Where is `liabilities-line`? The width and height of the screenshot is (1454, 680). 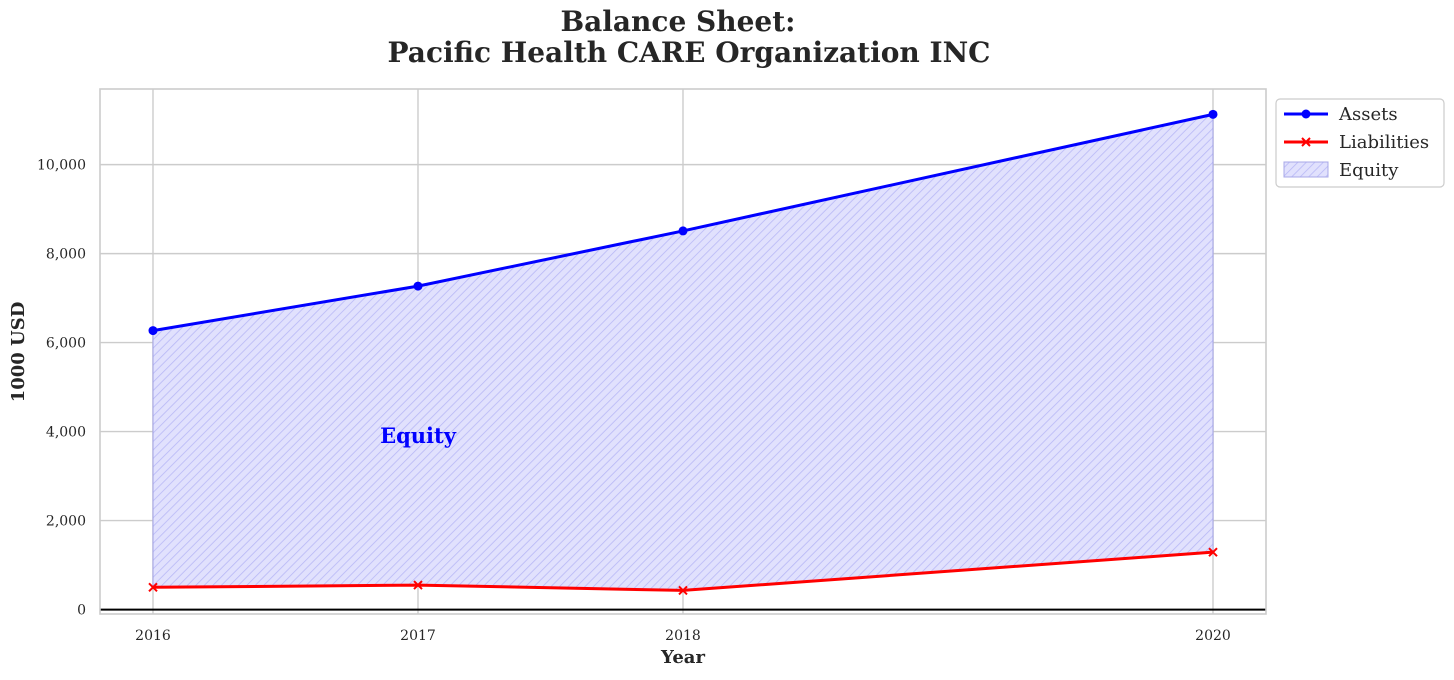
liabilities-line is located at coordinates (683, 571).